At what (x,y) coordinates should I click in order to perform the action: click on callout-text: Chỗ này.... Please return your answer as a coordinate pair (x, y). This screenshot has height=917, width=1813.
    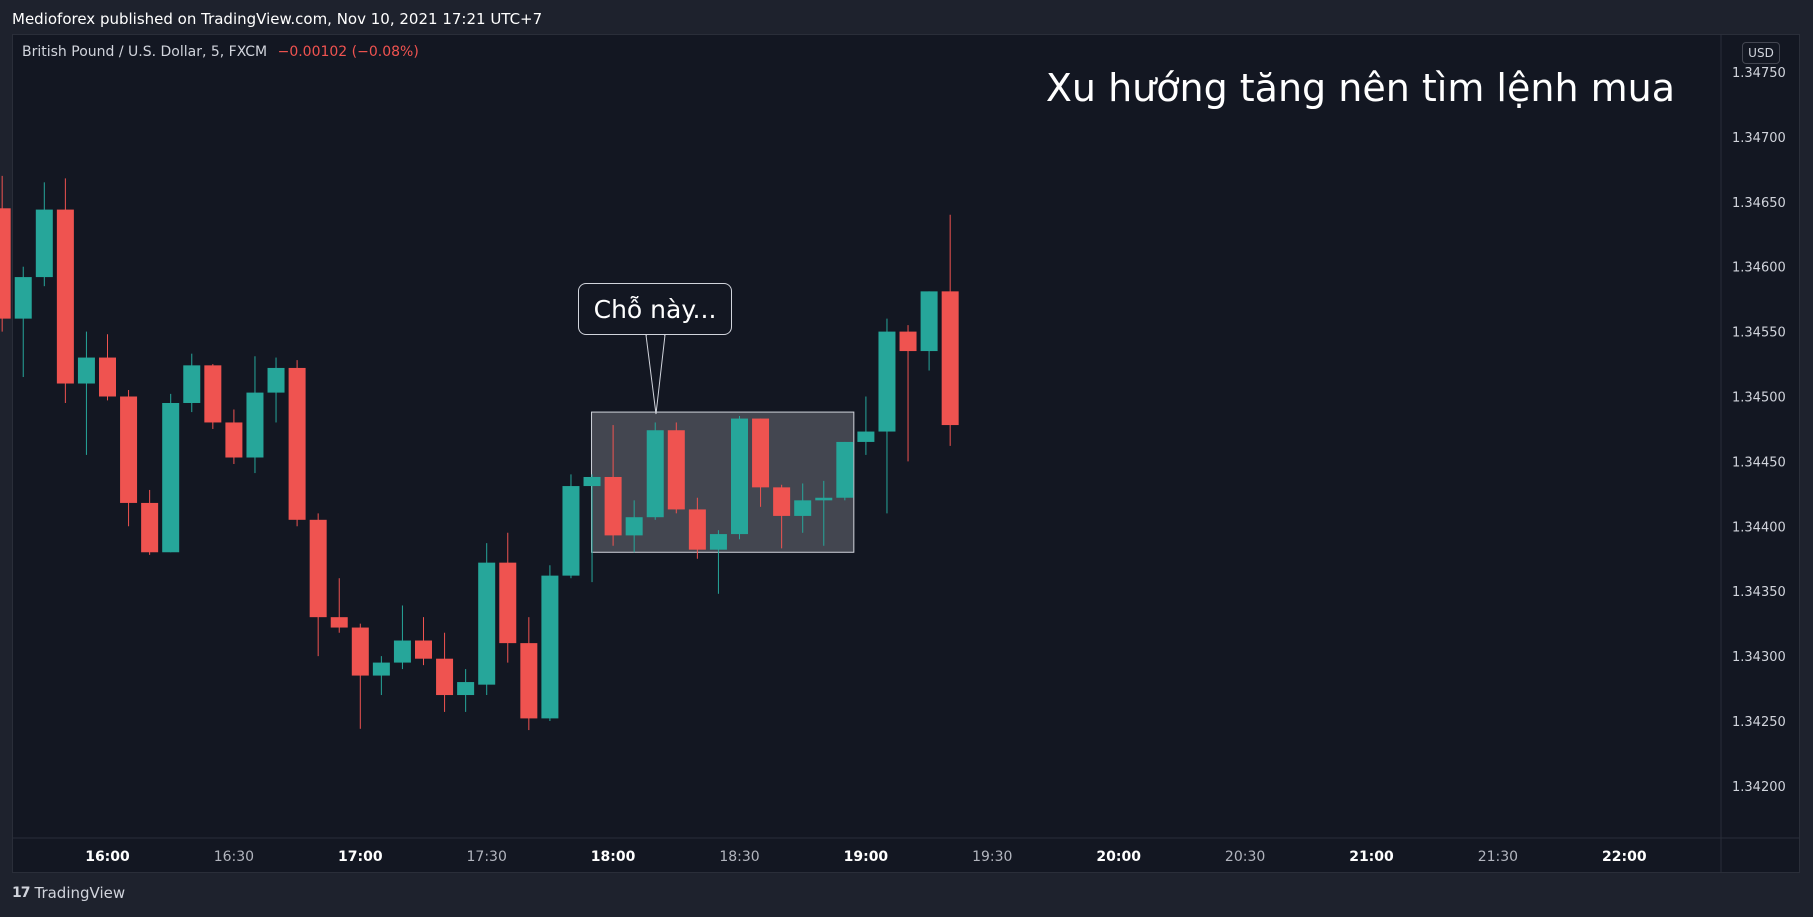
    Looking at the image, I should click on (655, 309).